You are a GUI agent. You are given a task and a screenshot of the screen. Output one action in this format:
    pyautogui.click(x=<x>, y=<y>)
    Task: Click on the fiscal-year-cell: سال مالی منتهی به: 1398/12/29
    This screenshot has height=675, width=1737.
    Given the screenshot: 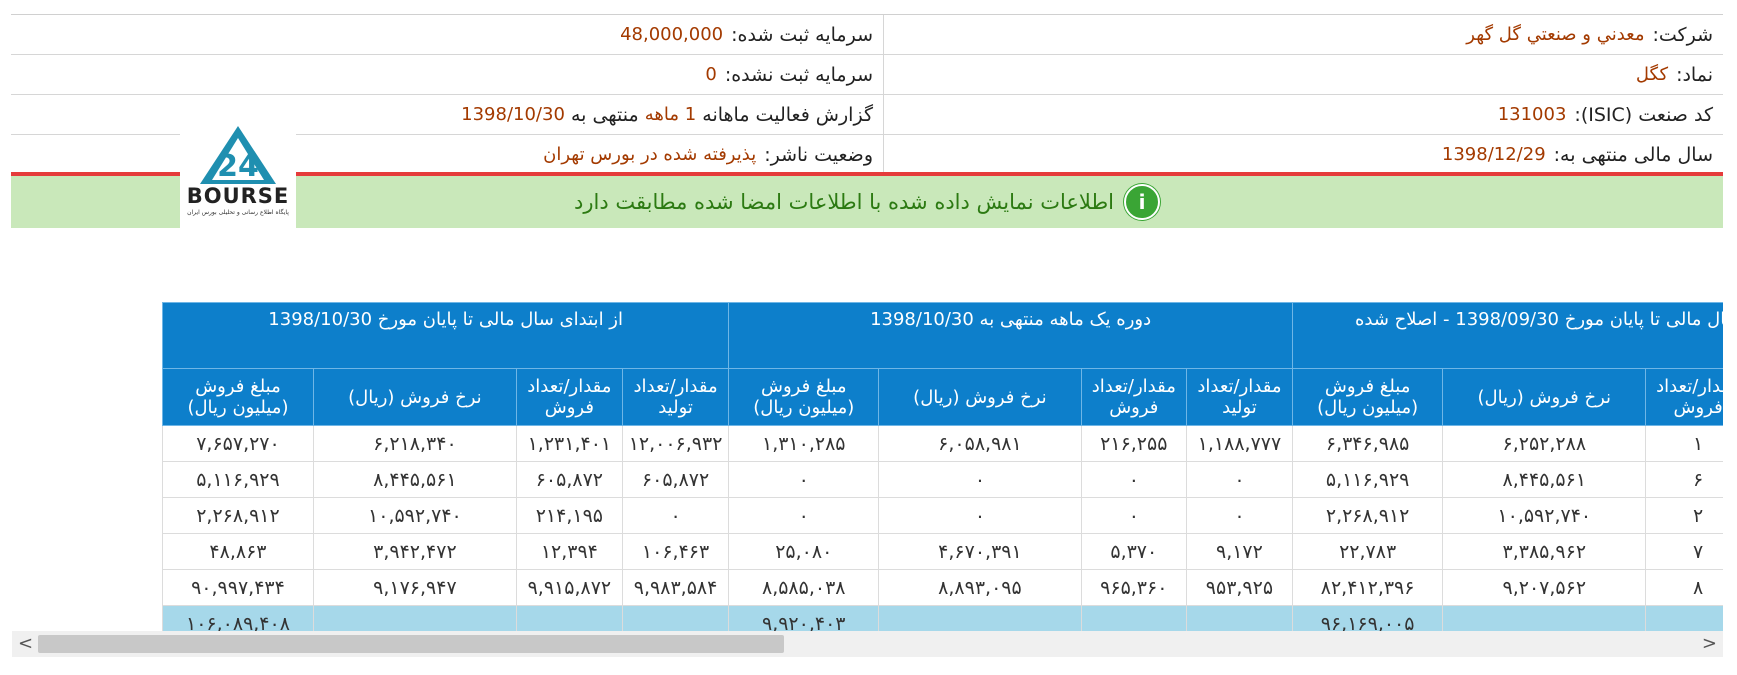 What is the action you would take?
    pyautogui.click(x=1303, y=154)
    